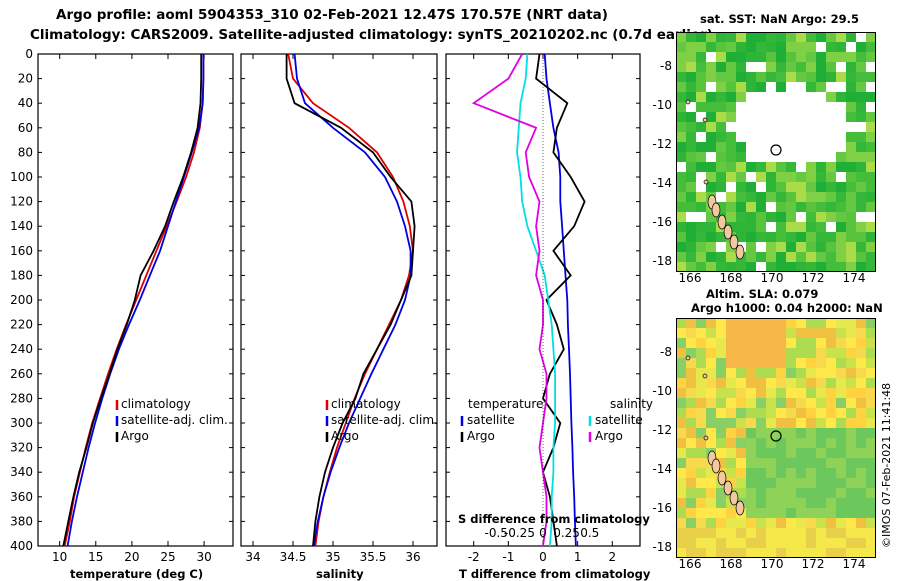 This screenshot has height=581, width=900. Describe the element at coordinates (21, 202) in the screenshot. I see `depth-tick-label: 120` at that location.